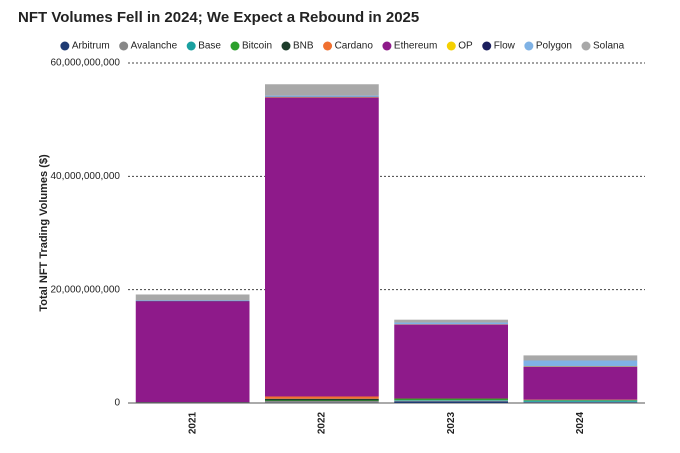 The height and width of the screenshot is (453, 680). Describe the element at coordinates (209, 46) in the screenshot. I see `legend-label: Base` at that location.